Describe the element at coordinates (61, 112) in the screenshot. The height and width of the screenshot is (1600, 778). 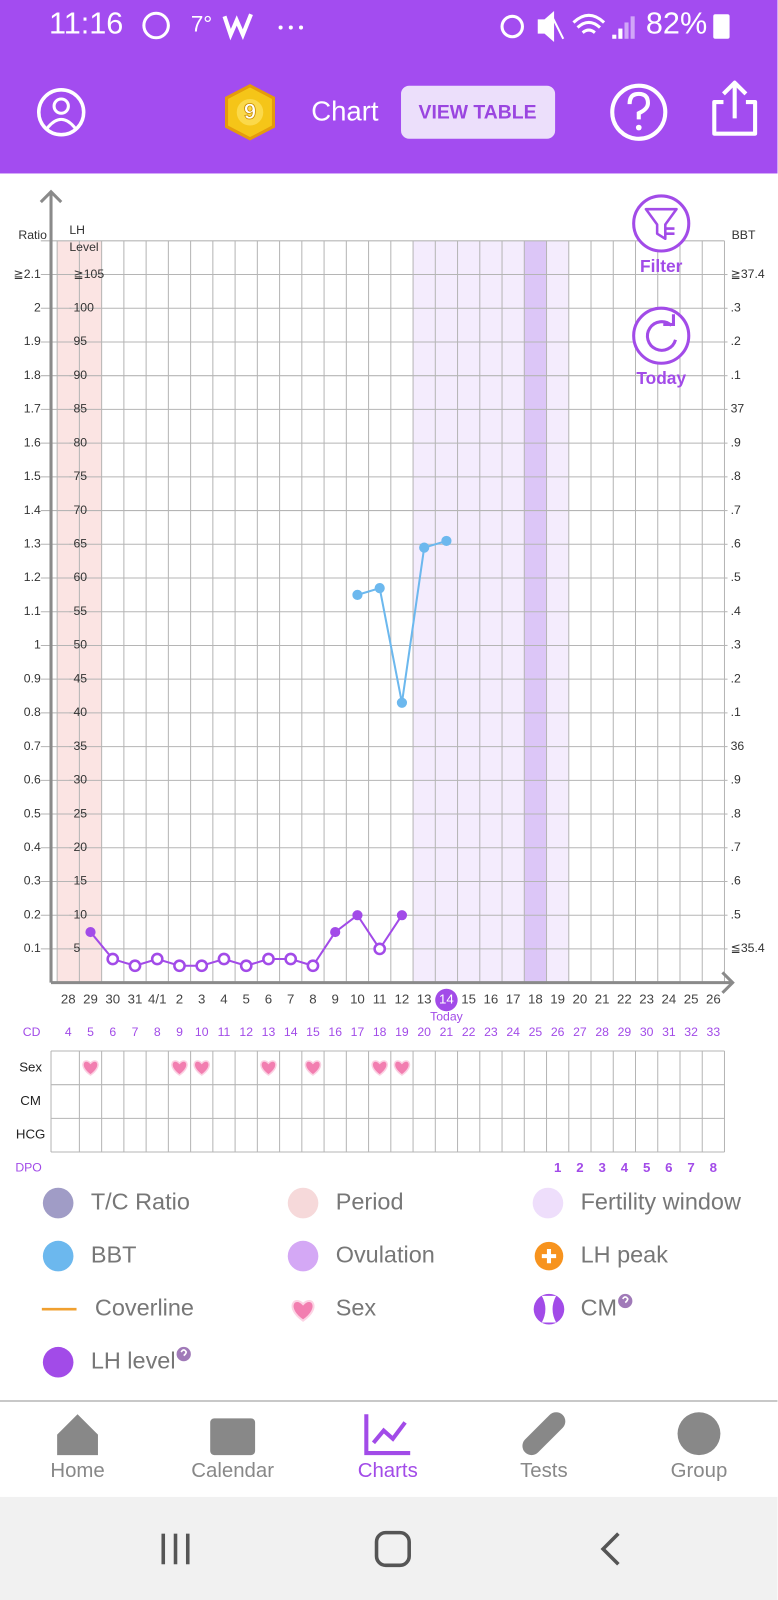
I see `profile-button` at that location.